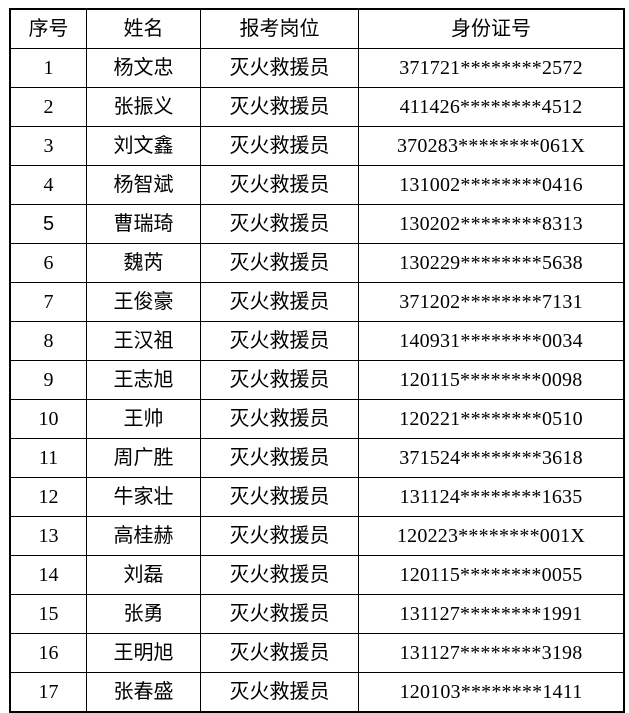 This screenshot has height=713, width=629. What do you see at coordinates (143, 146) in the screenshot?
I see `name-cell: 刘文鑫` at bounding box center [143, 146].